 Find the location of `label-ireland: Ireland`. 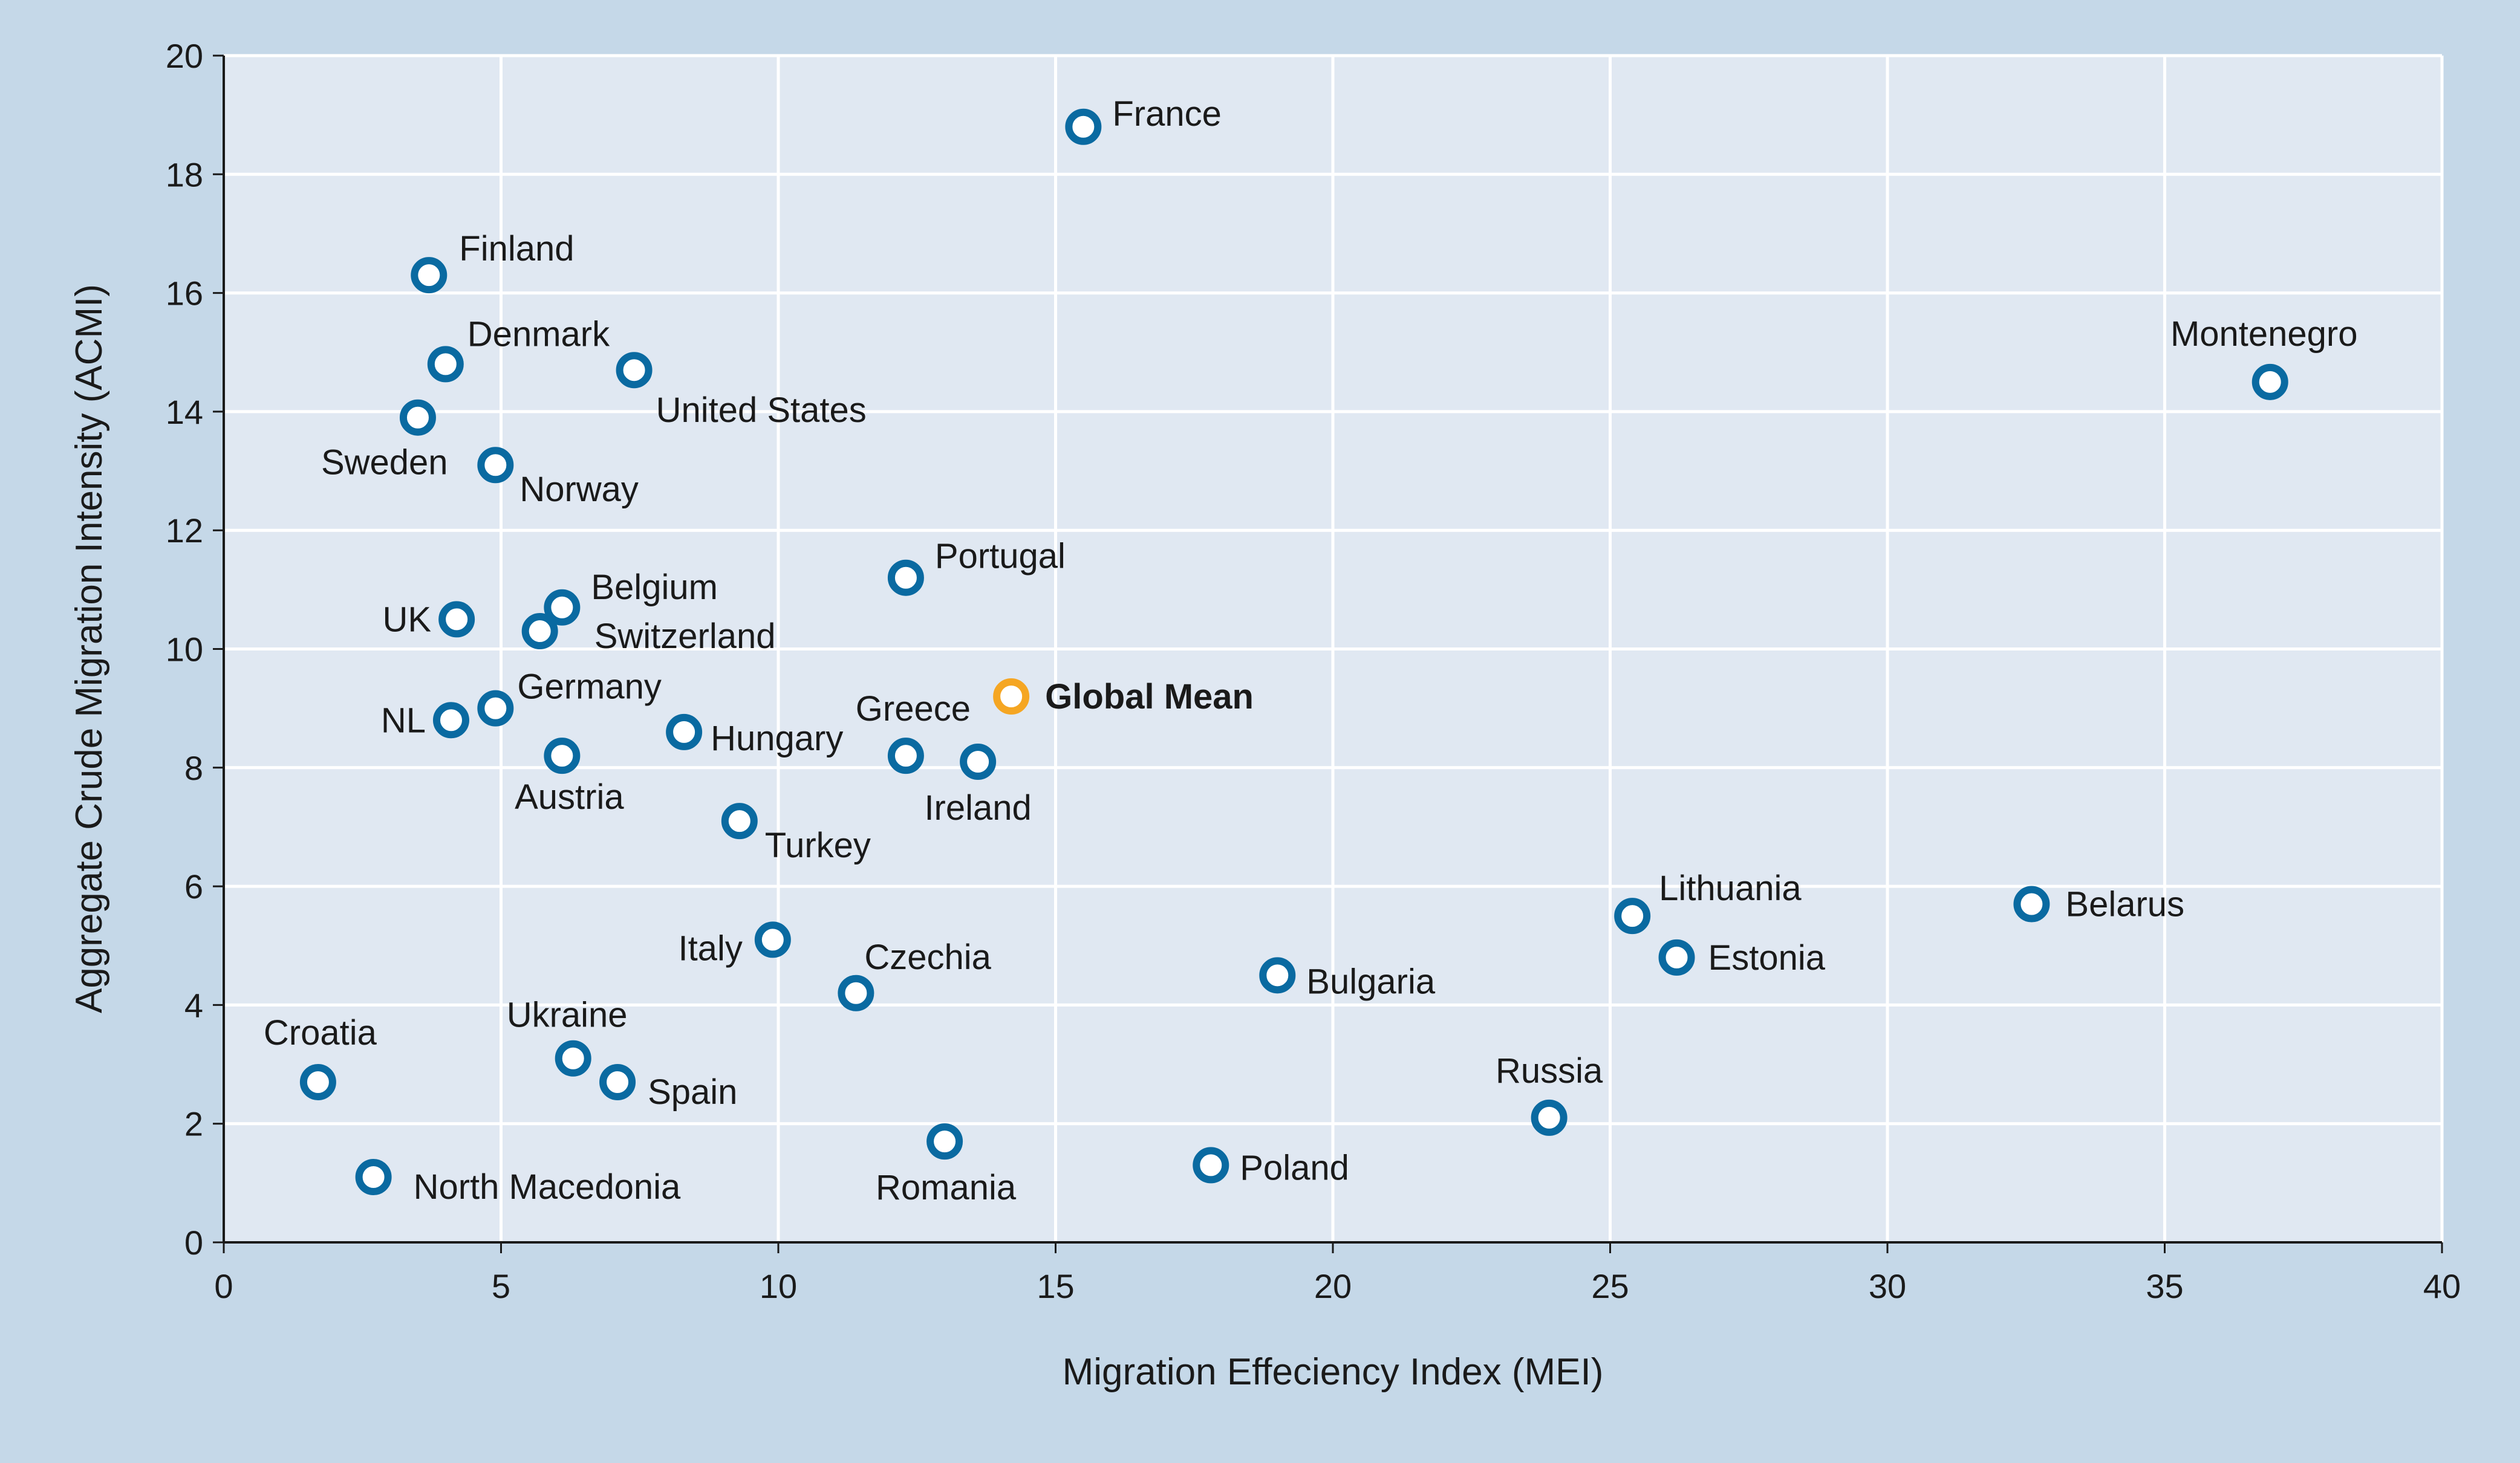

label-ireland: Ireland is located at coordinates (977, 808).